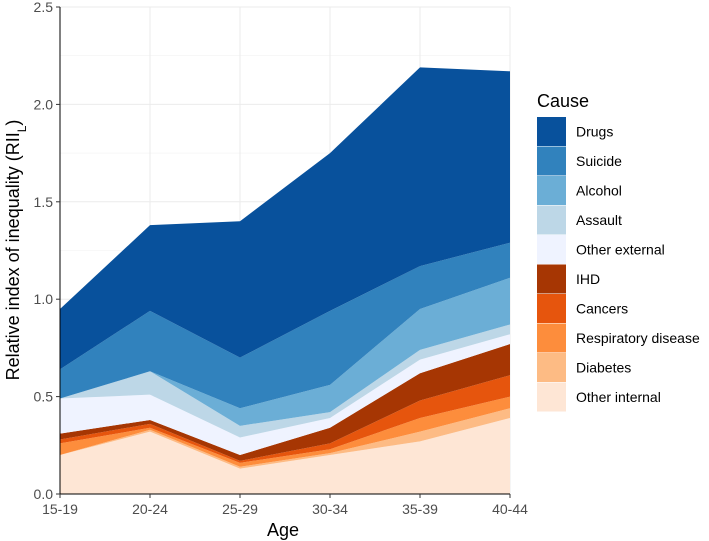 This screenshot has width=709, height=541. Describe the element at coordinates (599, 220) in the screenshot. I see `legend-label: Assault` at that location.